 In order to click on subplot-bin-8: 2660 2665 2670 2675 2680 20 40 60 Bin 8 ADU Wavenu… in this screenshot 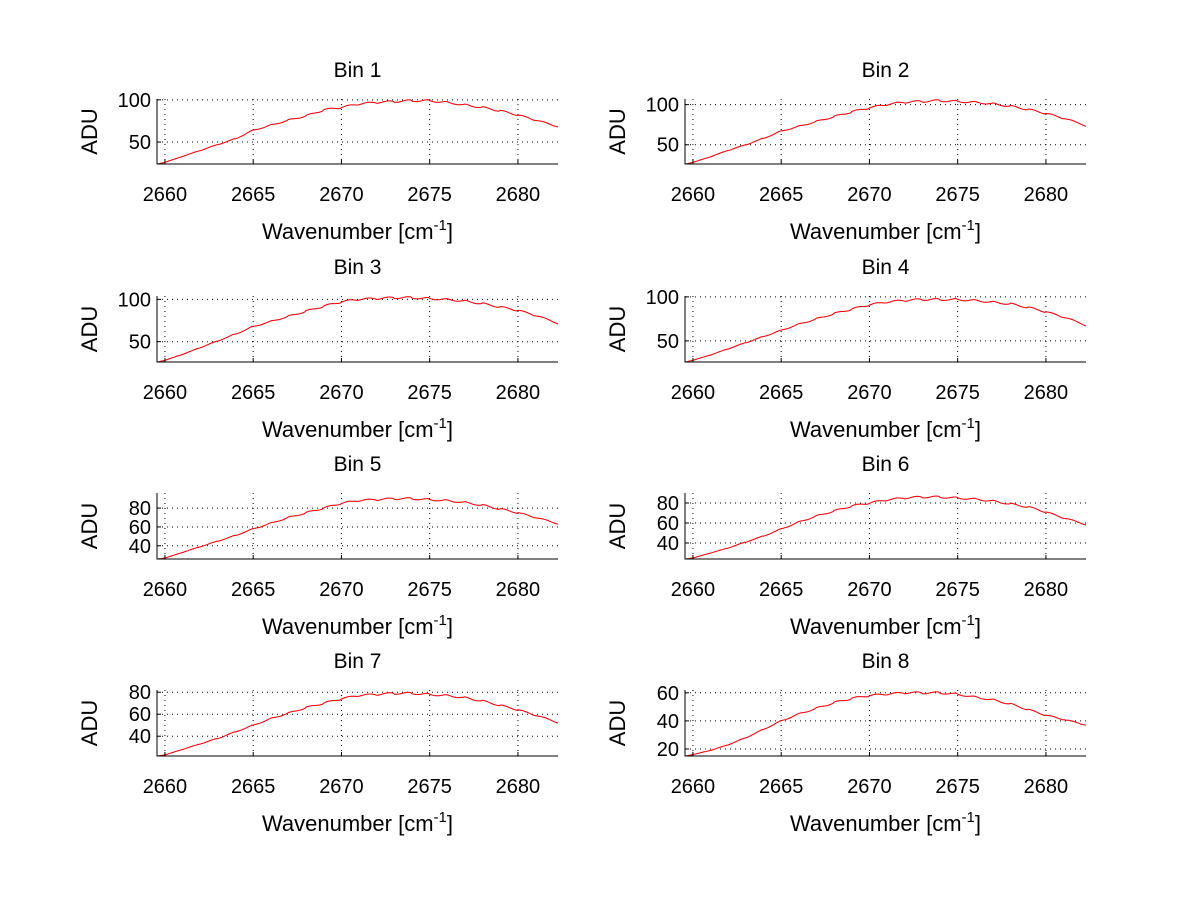, I will do `click(846, 743)`.